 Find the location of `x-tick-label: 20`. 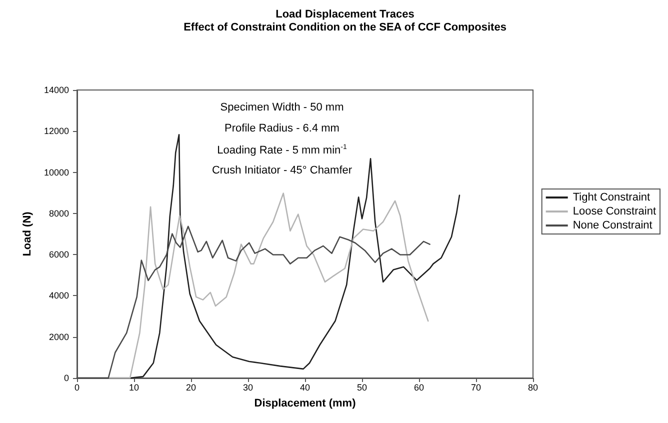

x-tick-label: 20 is located at coordinates (191, 387).